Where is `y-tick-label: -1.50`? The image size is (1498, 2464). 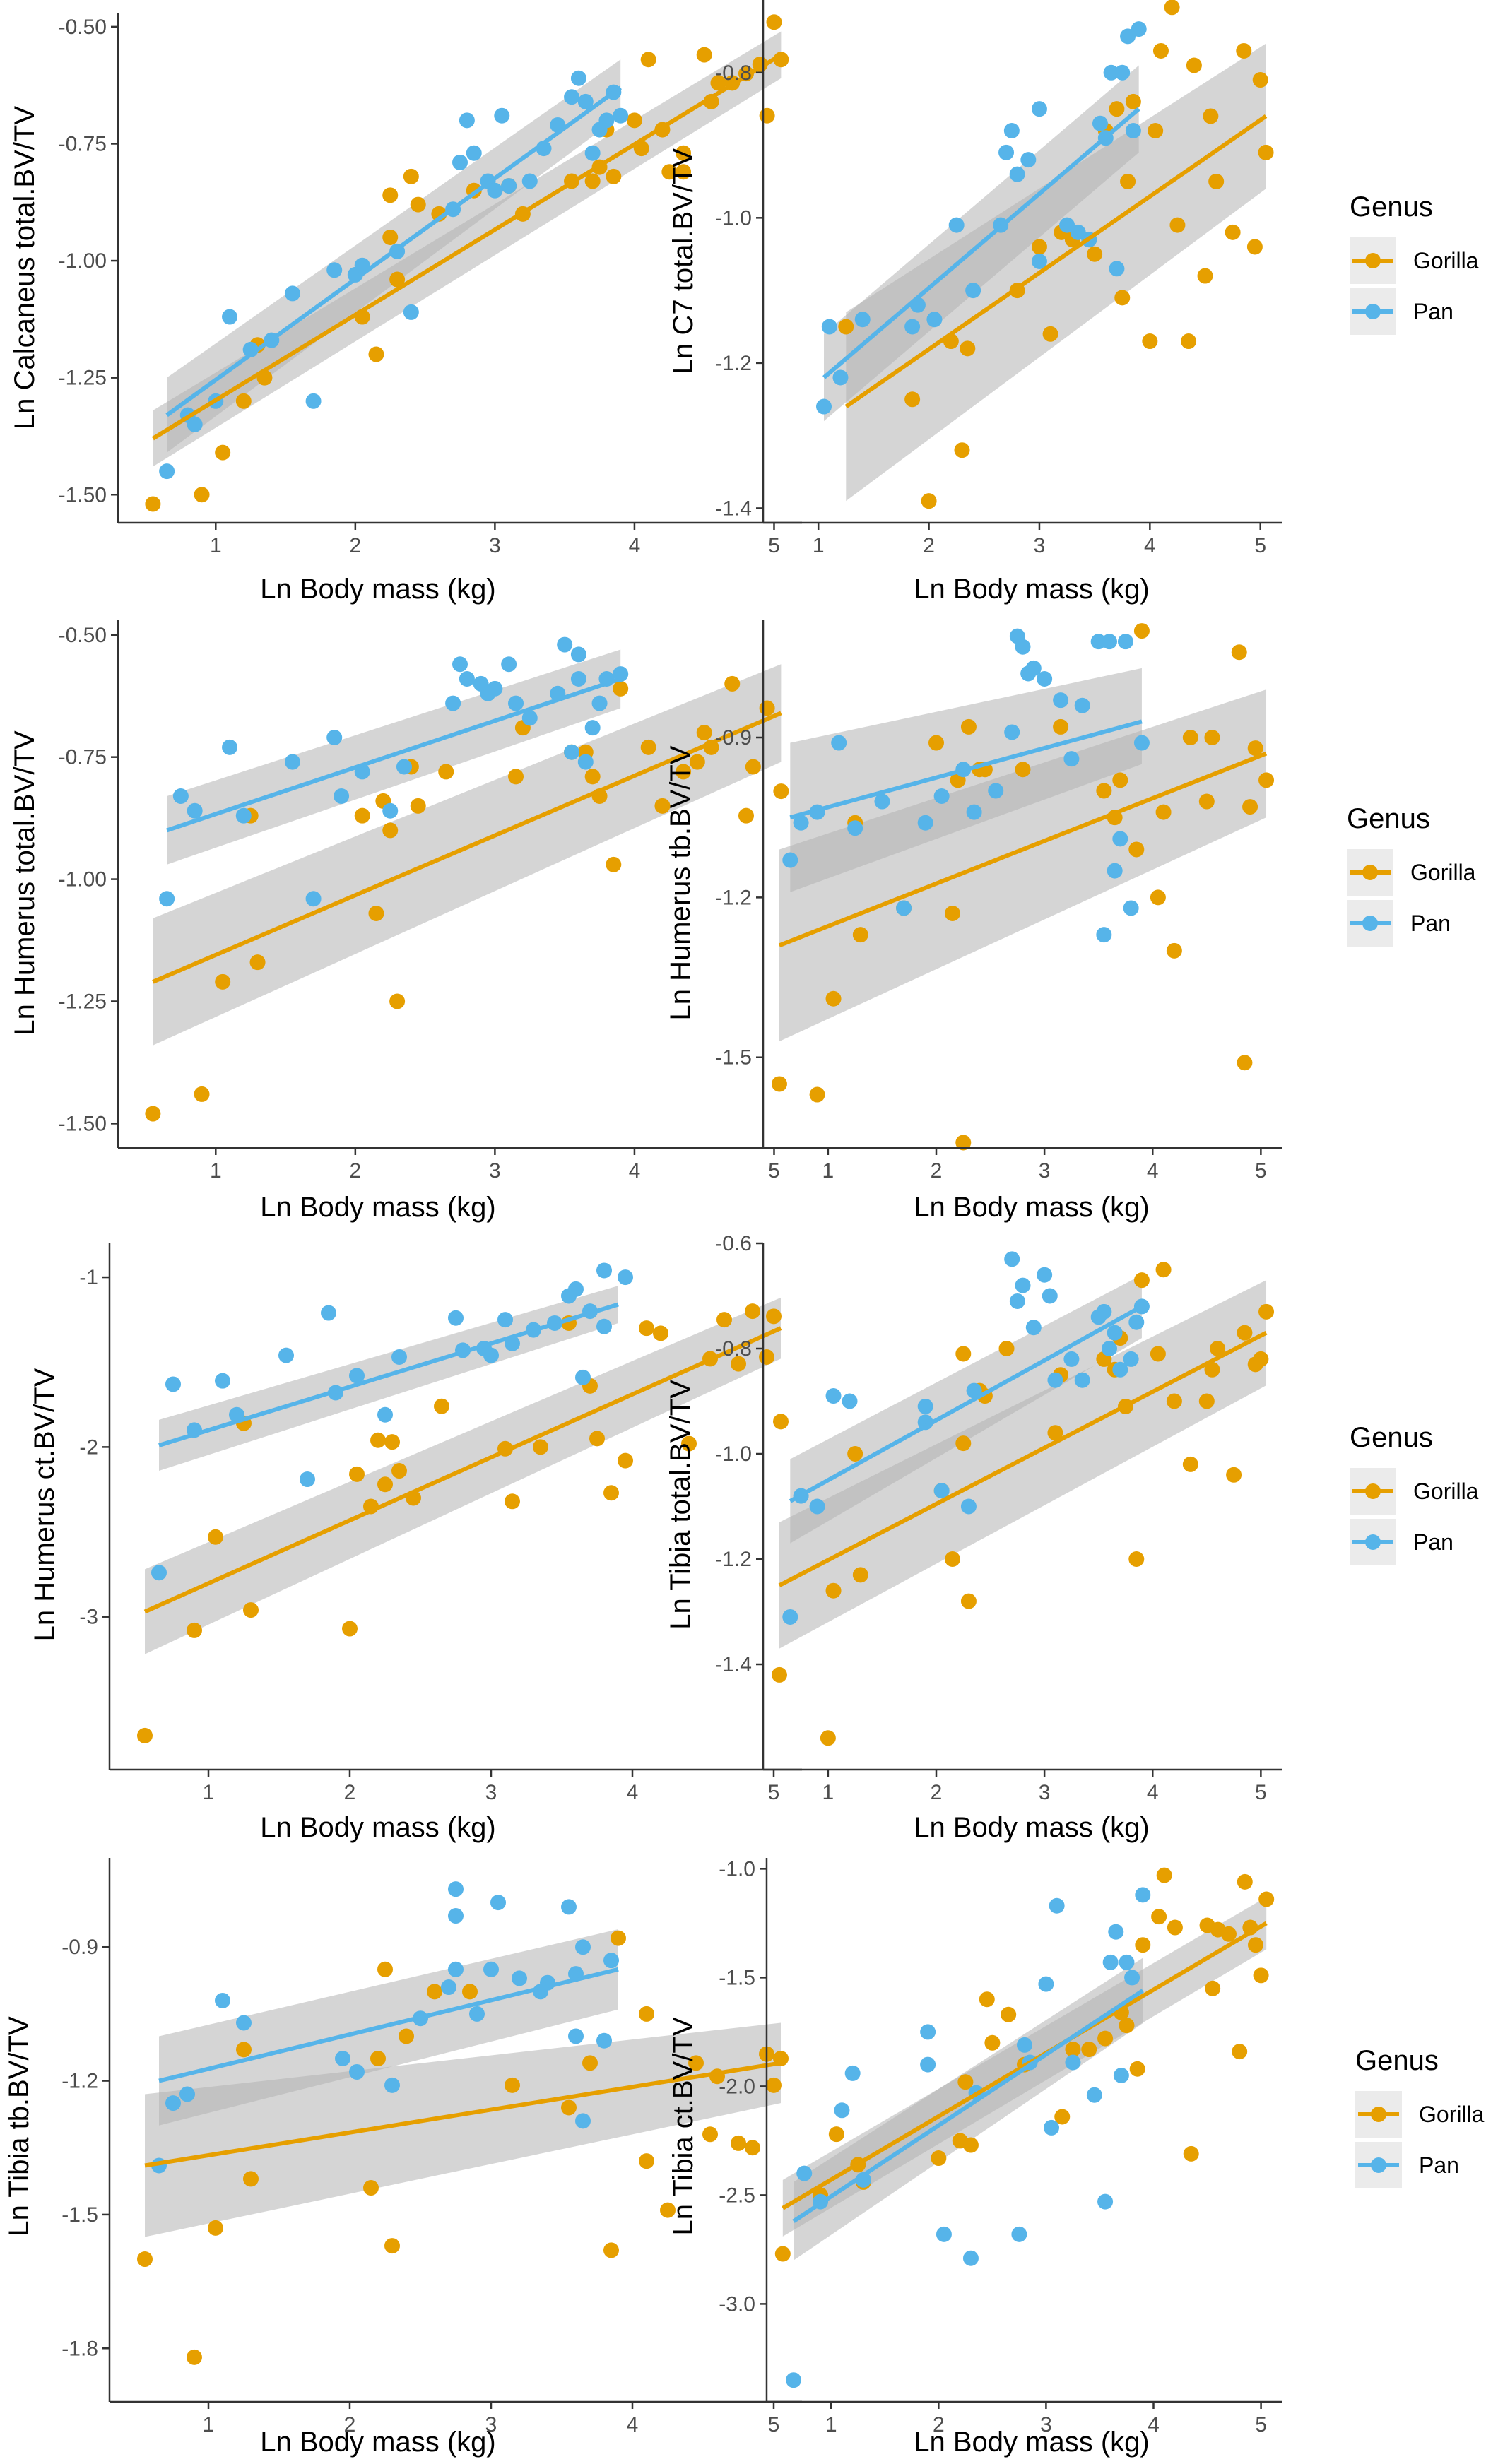 y-tick-label: -1.50 is located at coordinates (83, 495).